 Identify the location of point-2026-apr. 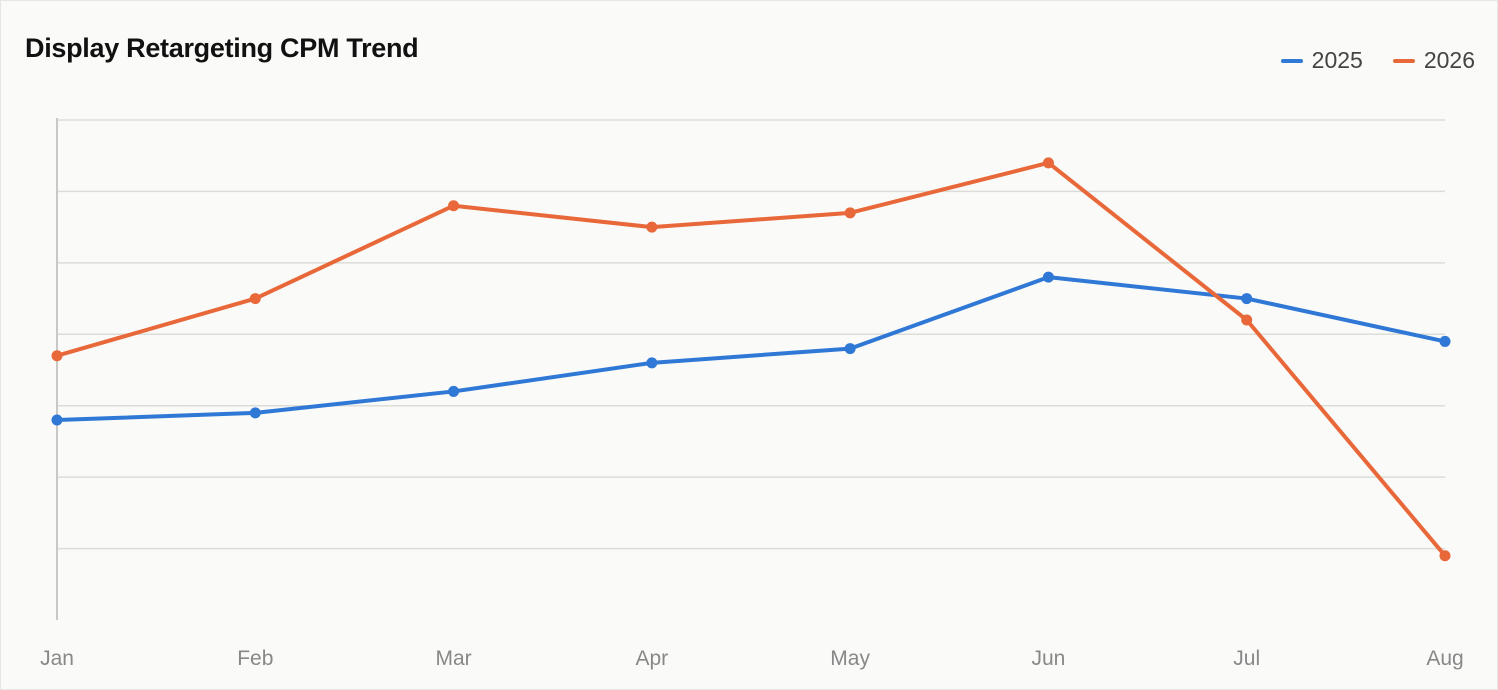
(652, 227).